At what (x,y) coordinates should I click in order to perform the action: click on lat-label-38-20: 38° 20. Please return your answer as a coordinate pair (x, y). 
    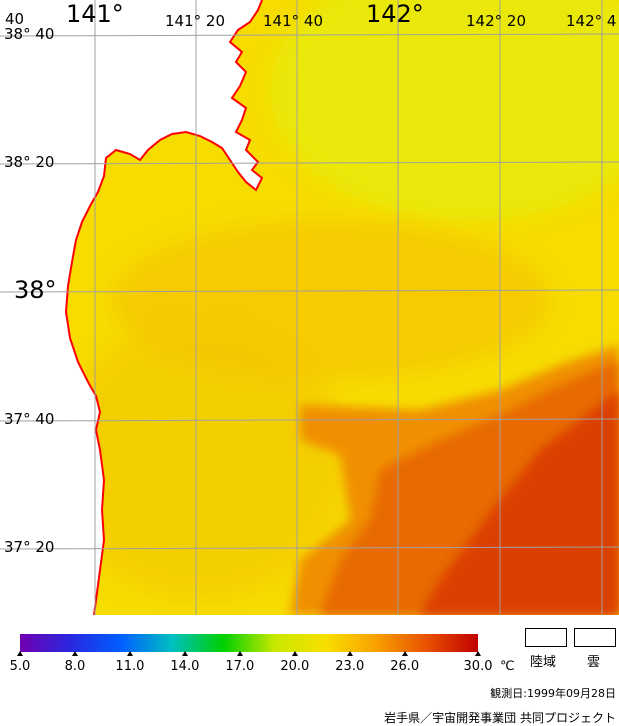
    Looking at the image, I should click on (29, 162).